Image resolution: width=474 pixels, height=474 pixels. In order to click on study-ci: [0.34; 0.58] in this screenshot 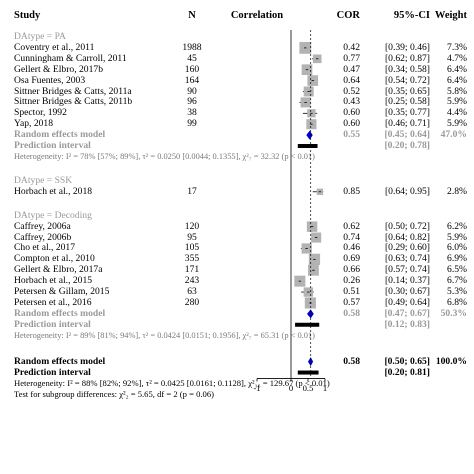, I will do `click(407, 69)`.